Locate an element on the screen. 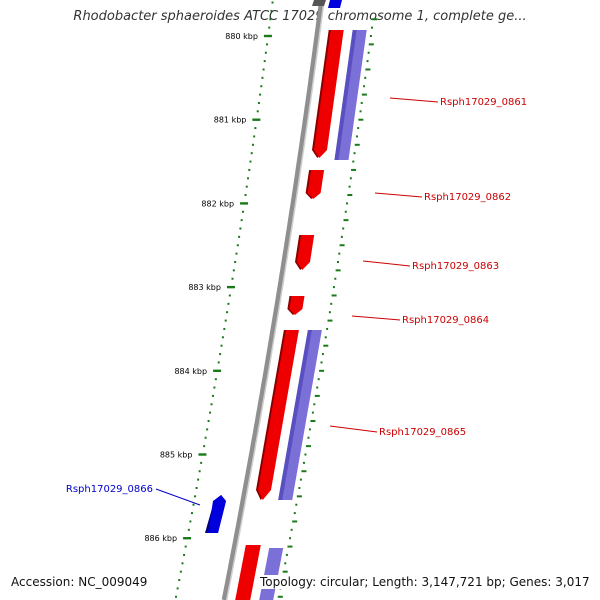 The image size is (600, 600). ruler-tick-label: 884 kbp is located at coordinates (190, 371).